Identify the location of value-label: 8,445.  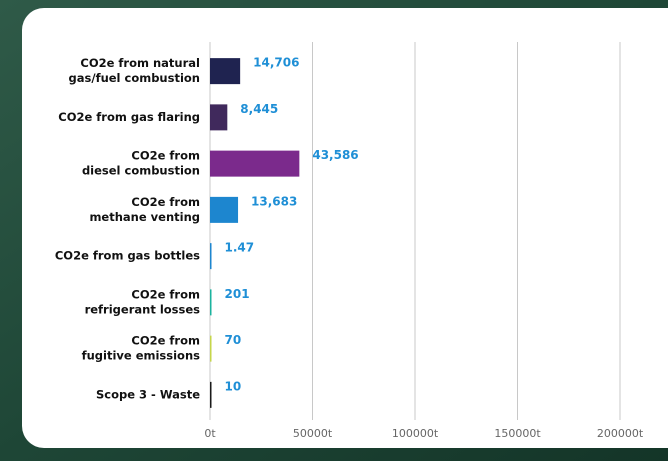
(259, 109).